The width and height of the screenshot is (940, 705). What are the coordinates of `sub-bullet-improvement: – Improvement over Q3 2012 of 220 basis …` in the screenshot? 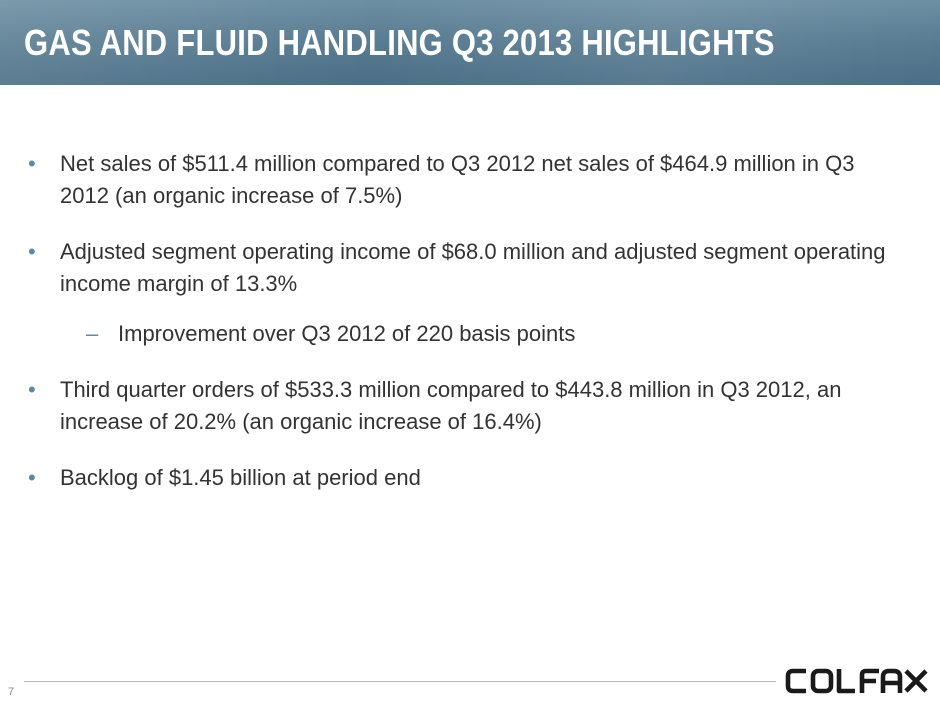 It's located at (468, 334).